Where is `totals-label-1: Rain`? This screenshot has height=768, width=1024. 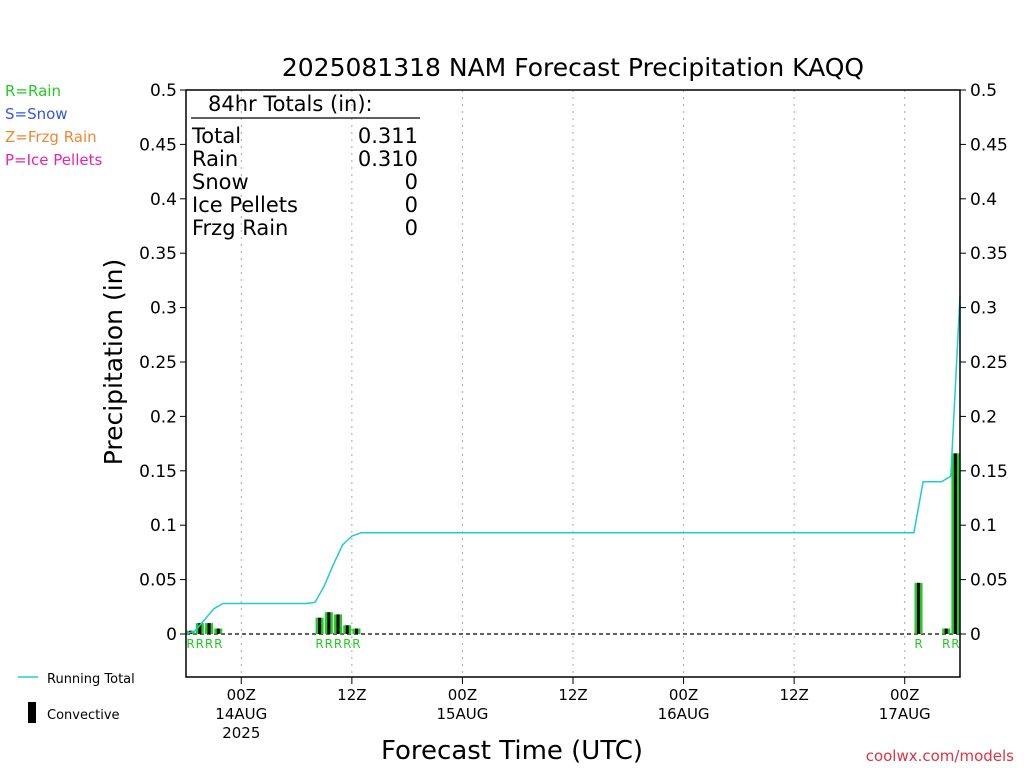
totals-label-1: Rain is located at coordinates (215, 159).